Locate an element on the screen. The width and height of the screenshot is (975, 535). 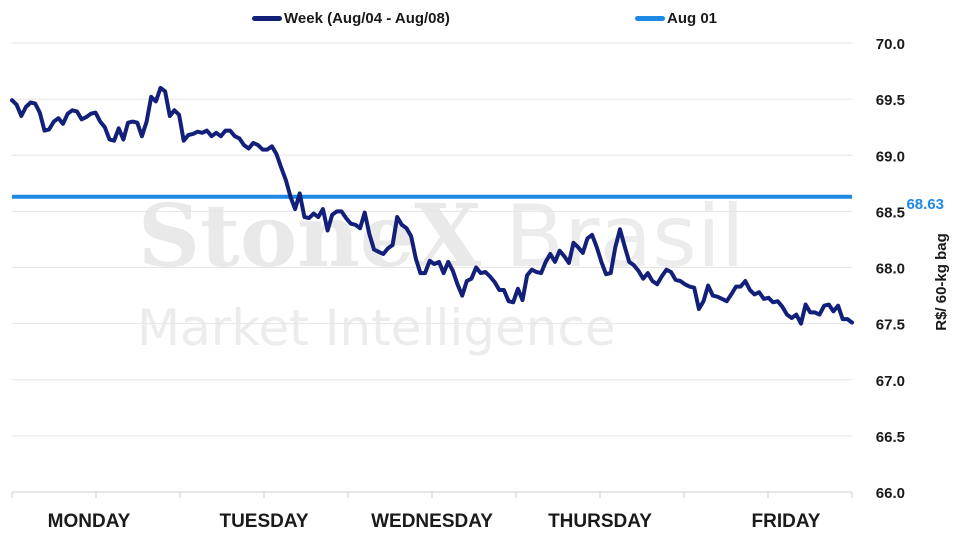
y-tick-label: 68.0 is located at coordinates (890, 269).